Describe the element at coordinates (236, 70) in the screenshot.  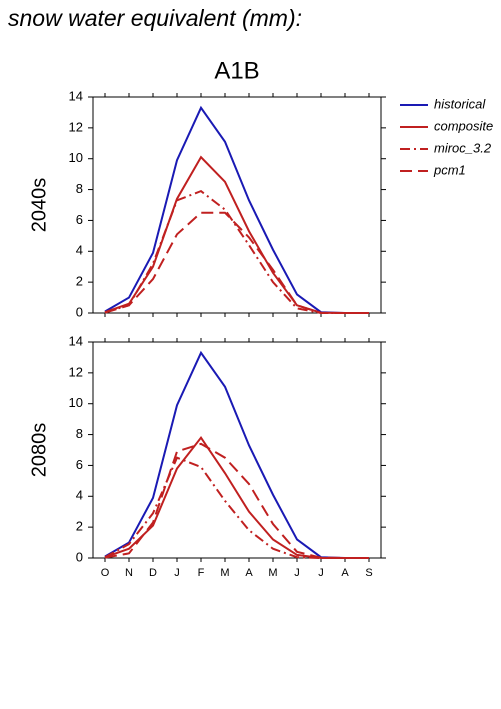
I see `scenario-title: A1B` at that location.